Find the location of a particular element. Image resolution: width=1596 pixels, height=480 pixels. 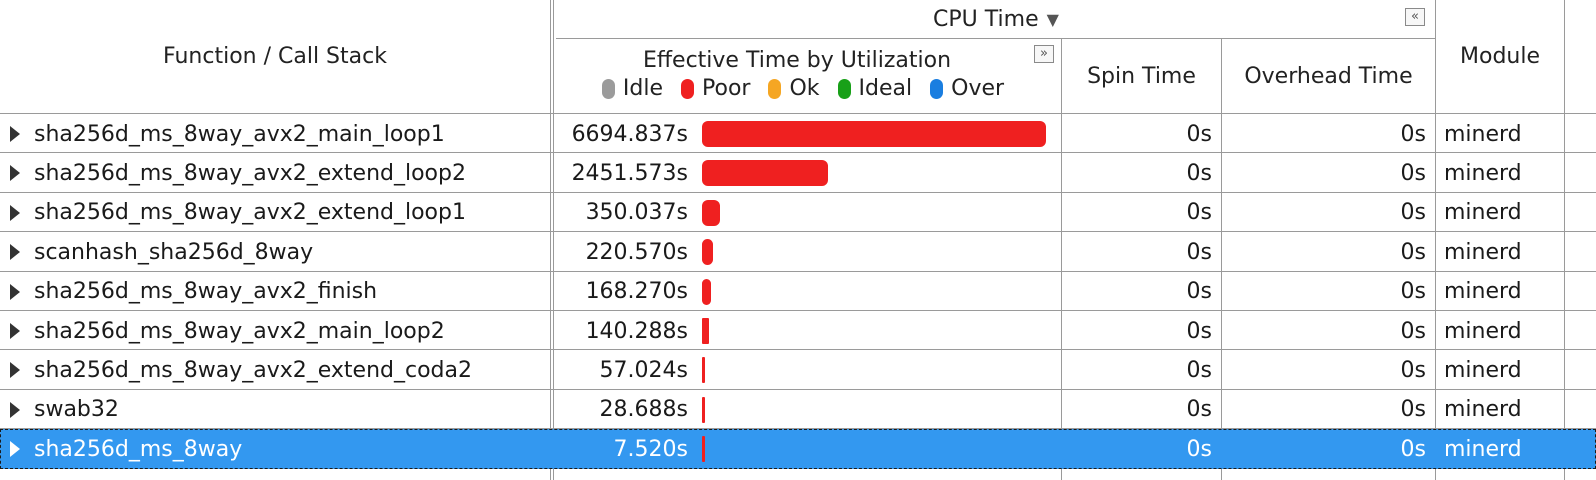

function-cell: sha256d_ms_8way_avx2_main_loop2 is located at coordinates (275, 331).